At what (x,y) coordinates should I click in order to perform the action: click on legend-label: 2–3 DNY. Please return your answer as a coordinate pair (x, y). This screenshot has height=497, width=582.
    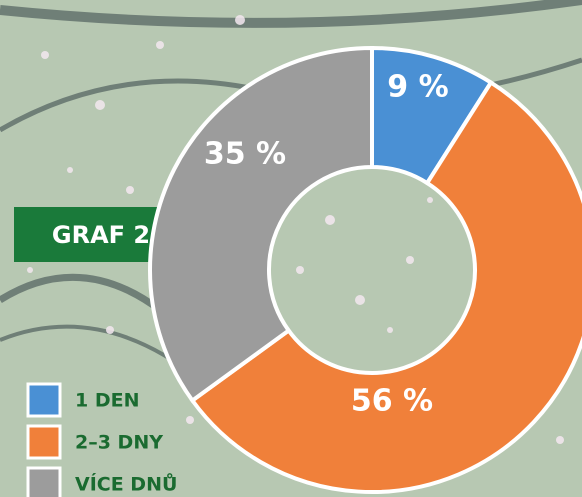
    Looking at the image, I should click on (119, 443).